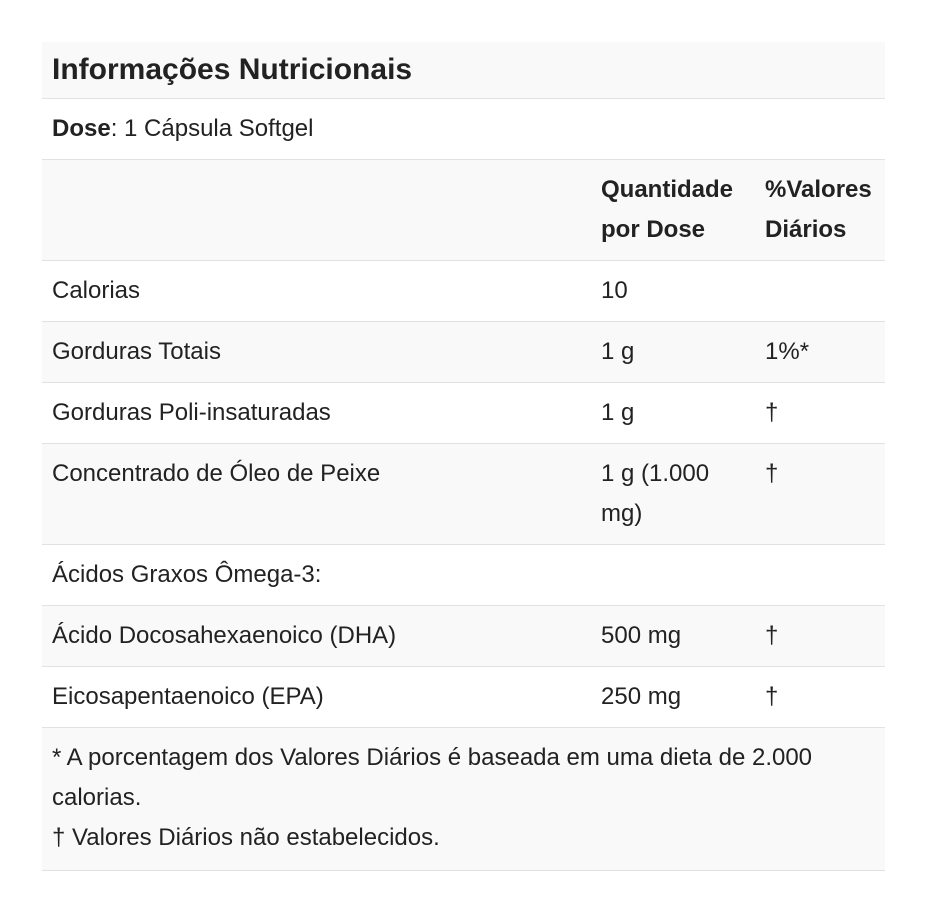  What do you see at coordinates (820, 352) in the screenshot?
I see `cell: 1%*` at bounding box center [820, 352].